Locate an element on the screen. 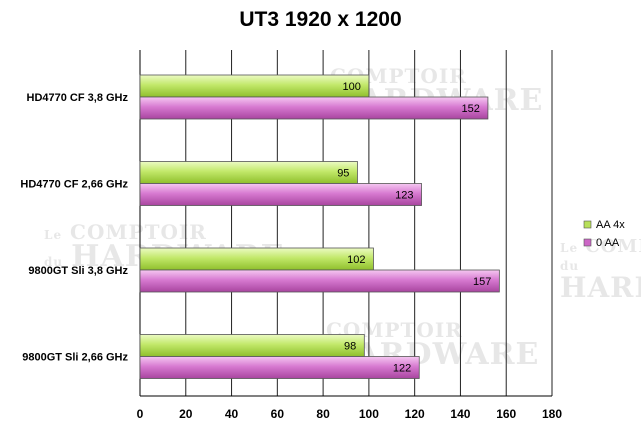 The height and width of the screenshot is (437, 641). chart-title: UT3 1920 x 1200 is located at coordinates (320, 19).